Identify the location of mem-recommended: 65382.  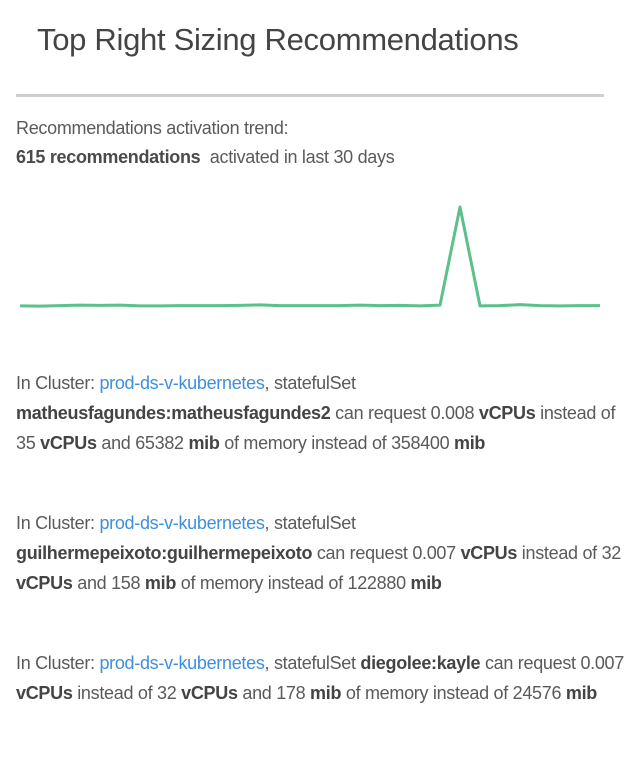
(159, 443).